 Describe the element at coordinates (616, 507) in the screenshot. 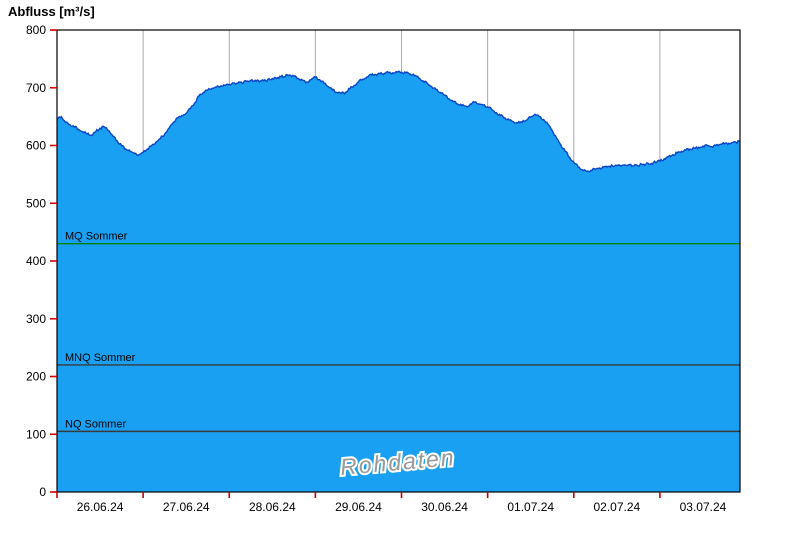

I see `x-axis-date-label: 02.07.24` at that location.